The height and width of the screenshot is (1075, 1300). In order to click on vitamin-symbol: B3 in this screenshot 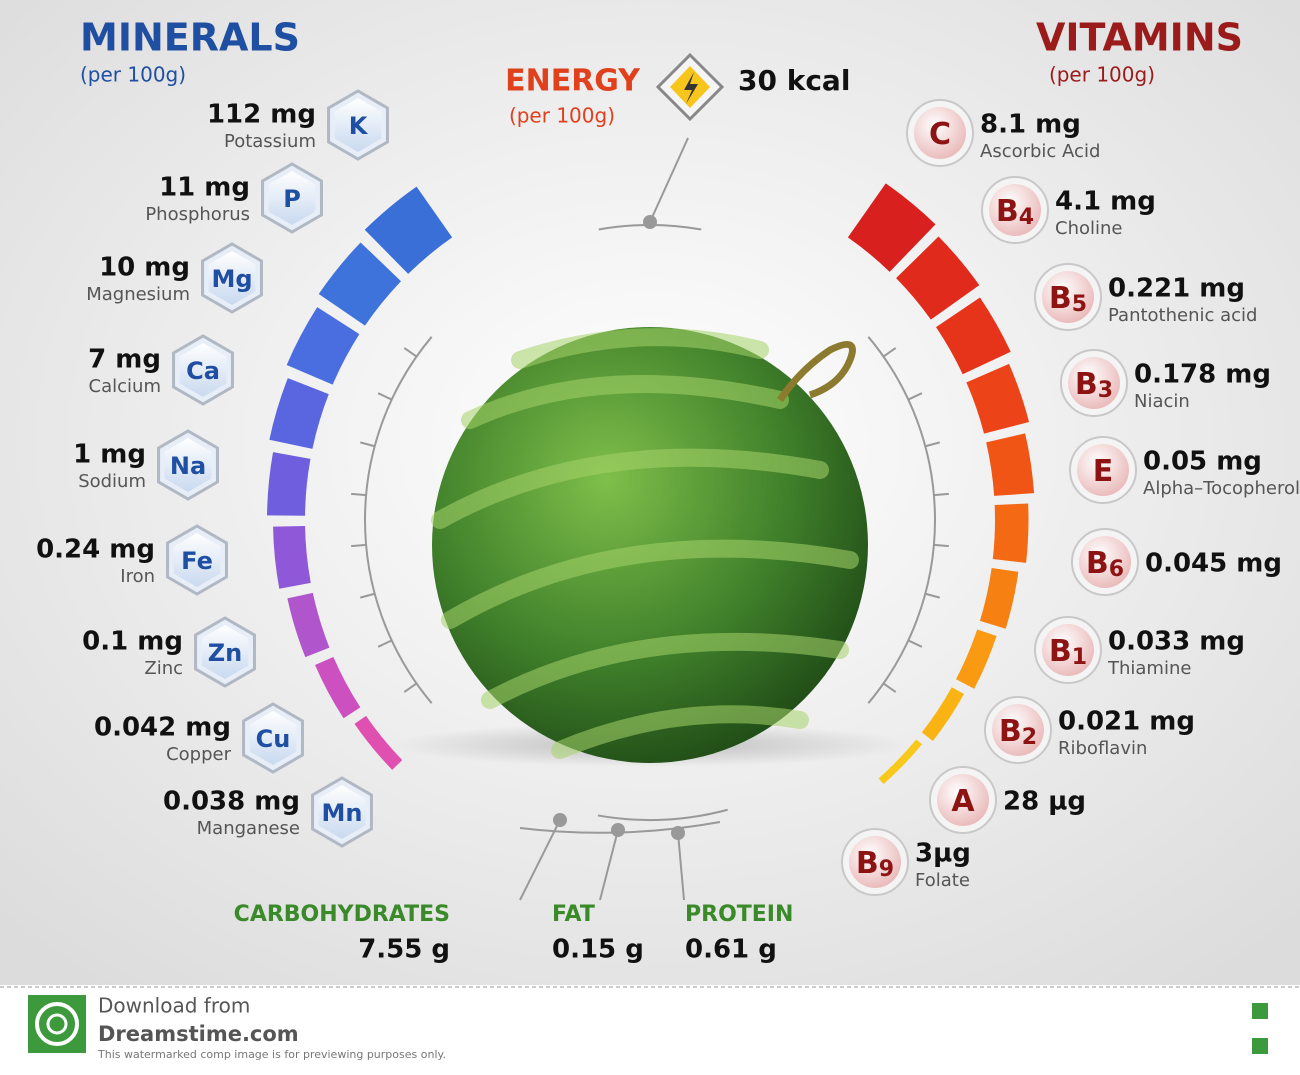, I will do `click(1094, 385)`.